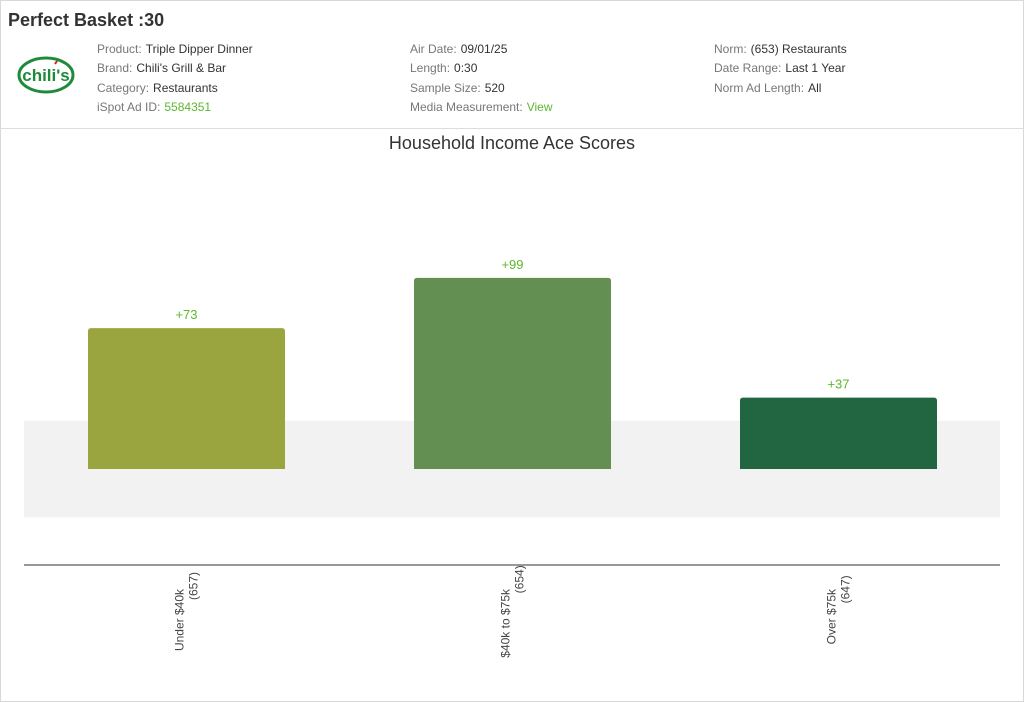 This screenshot has height=702, width=1024. I want to click on tick-label: Under $40k, so click(180, 619).